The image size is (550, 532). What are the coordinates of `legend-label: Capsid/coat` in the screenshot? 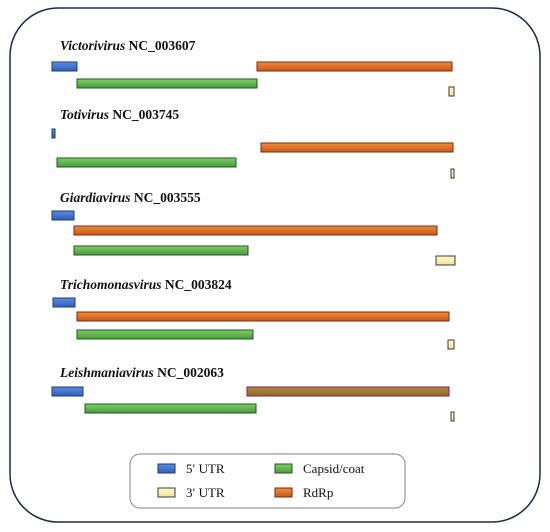 It's located at (334, 468).